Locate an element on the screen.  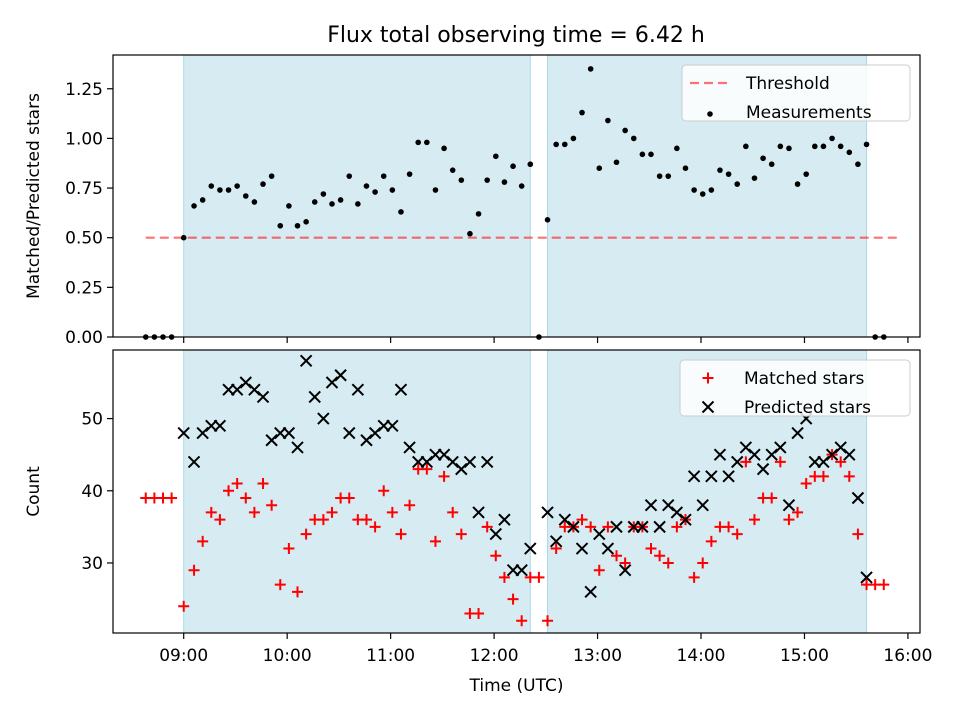
x-tick-label: 12:00 is located at coordinates (494, 656).